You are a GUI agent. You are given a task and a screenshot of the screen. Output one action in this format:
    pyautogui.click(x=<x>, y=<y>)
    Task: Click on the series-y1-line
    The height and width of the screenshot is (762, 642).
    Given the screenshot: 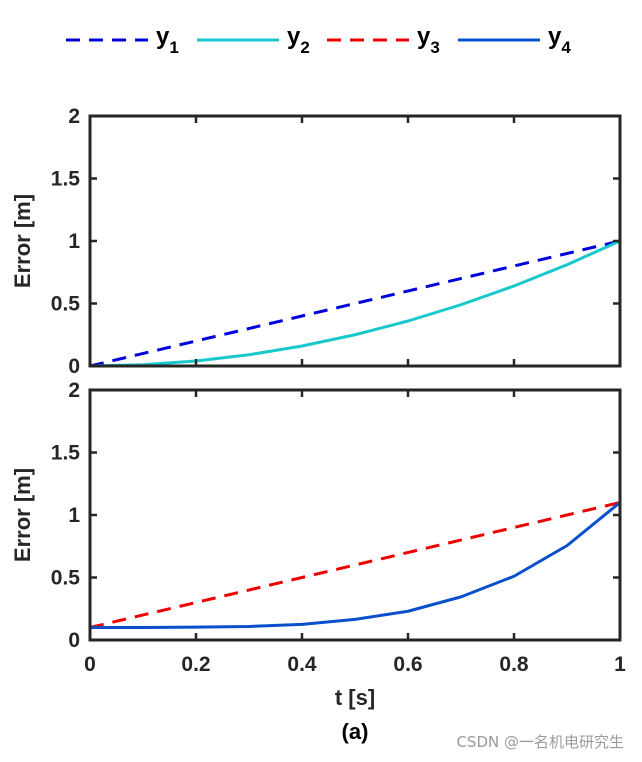 What is the action you would take?
    pyautogui.click(x=355, y=303)
    